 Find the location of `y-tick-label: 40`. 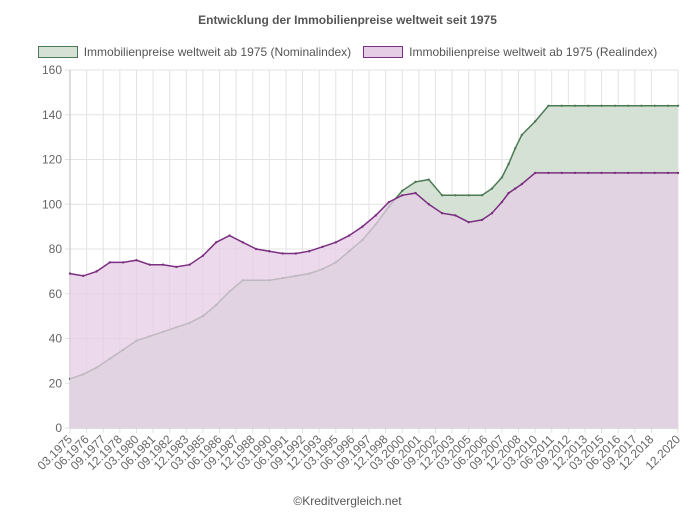

y-tick-label: 40 is located at coordinates (56, 339).